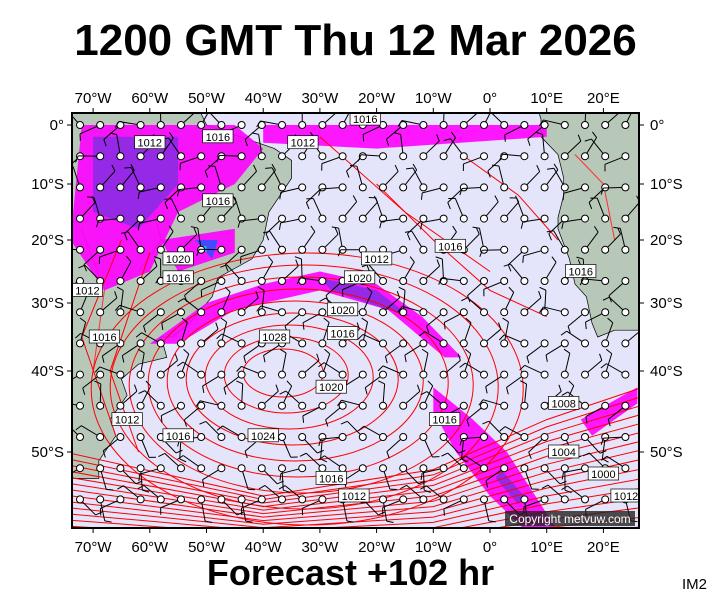 The height and width of the screenshot is (600, 711). What do you see at coordinates (666, 240) in the screenshot?
I see `lat-label-right: 20°S` at bounding box center [666, 240].